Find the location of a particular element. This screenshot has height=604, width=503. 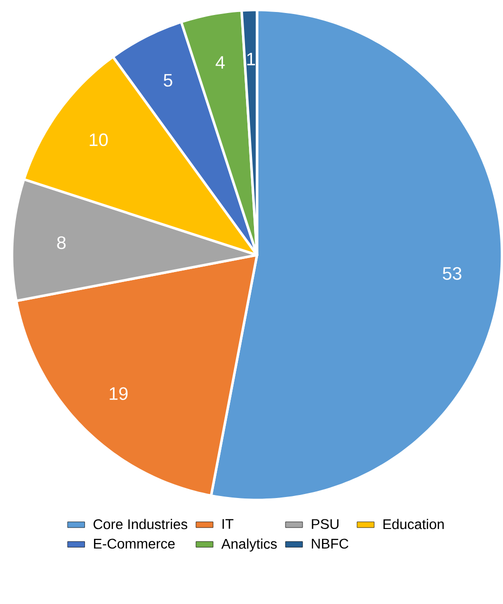

data-label: 19 is located at coordinates (119, 393).